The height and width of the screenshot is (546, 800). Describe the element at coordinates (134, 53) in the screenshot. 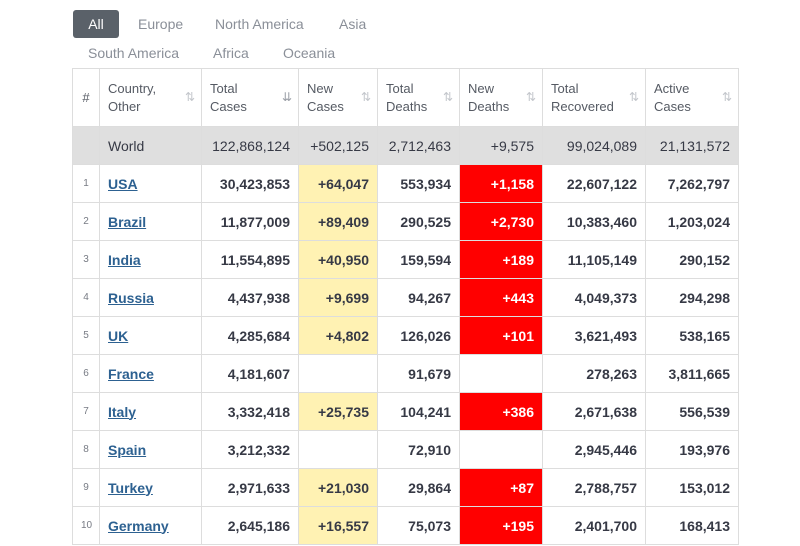

I see `tab-south-america: South America` at that location.